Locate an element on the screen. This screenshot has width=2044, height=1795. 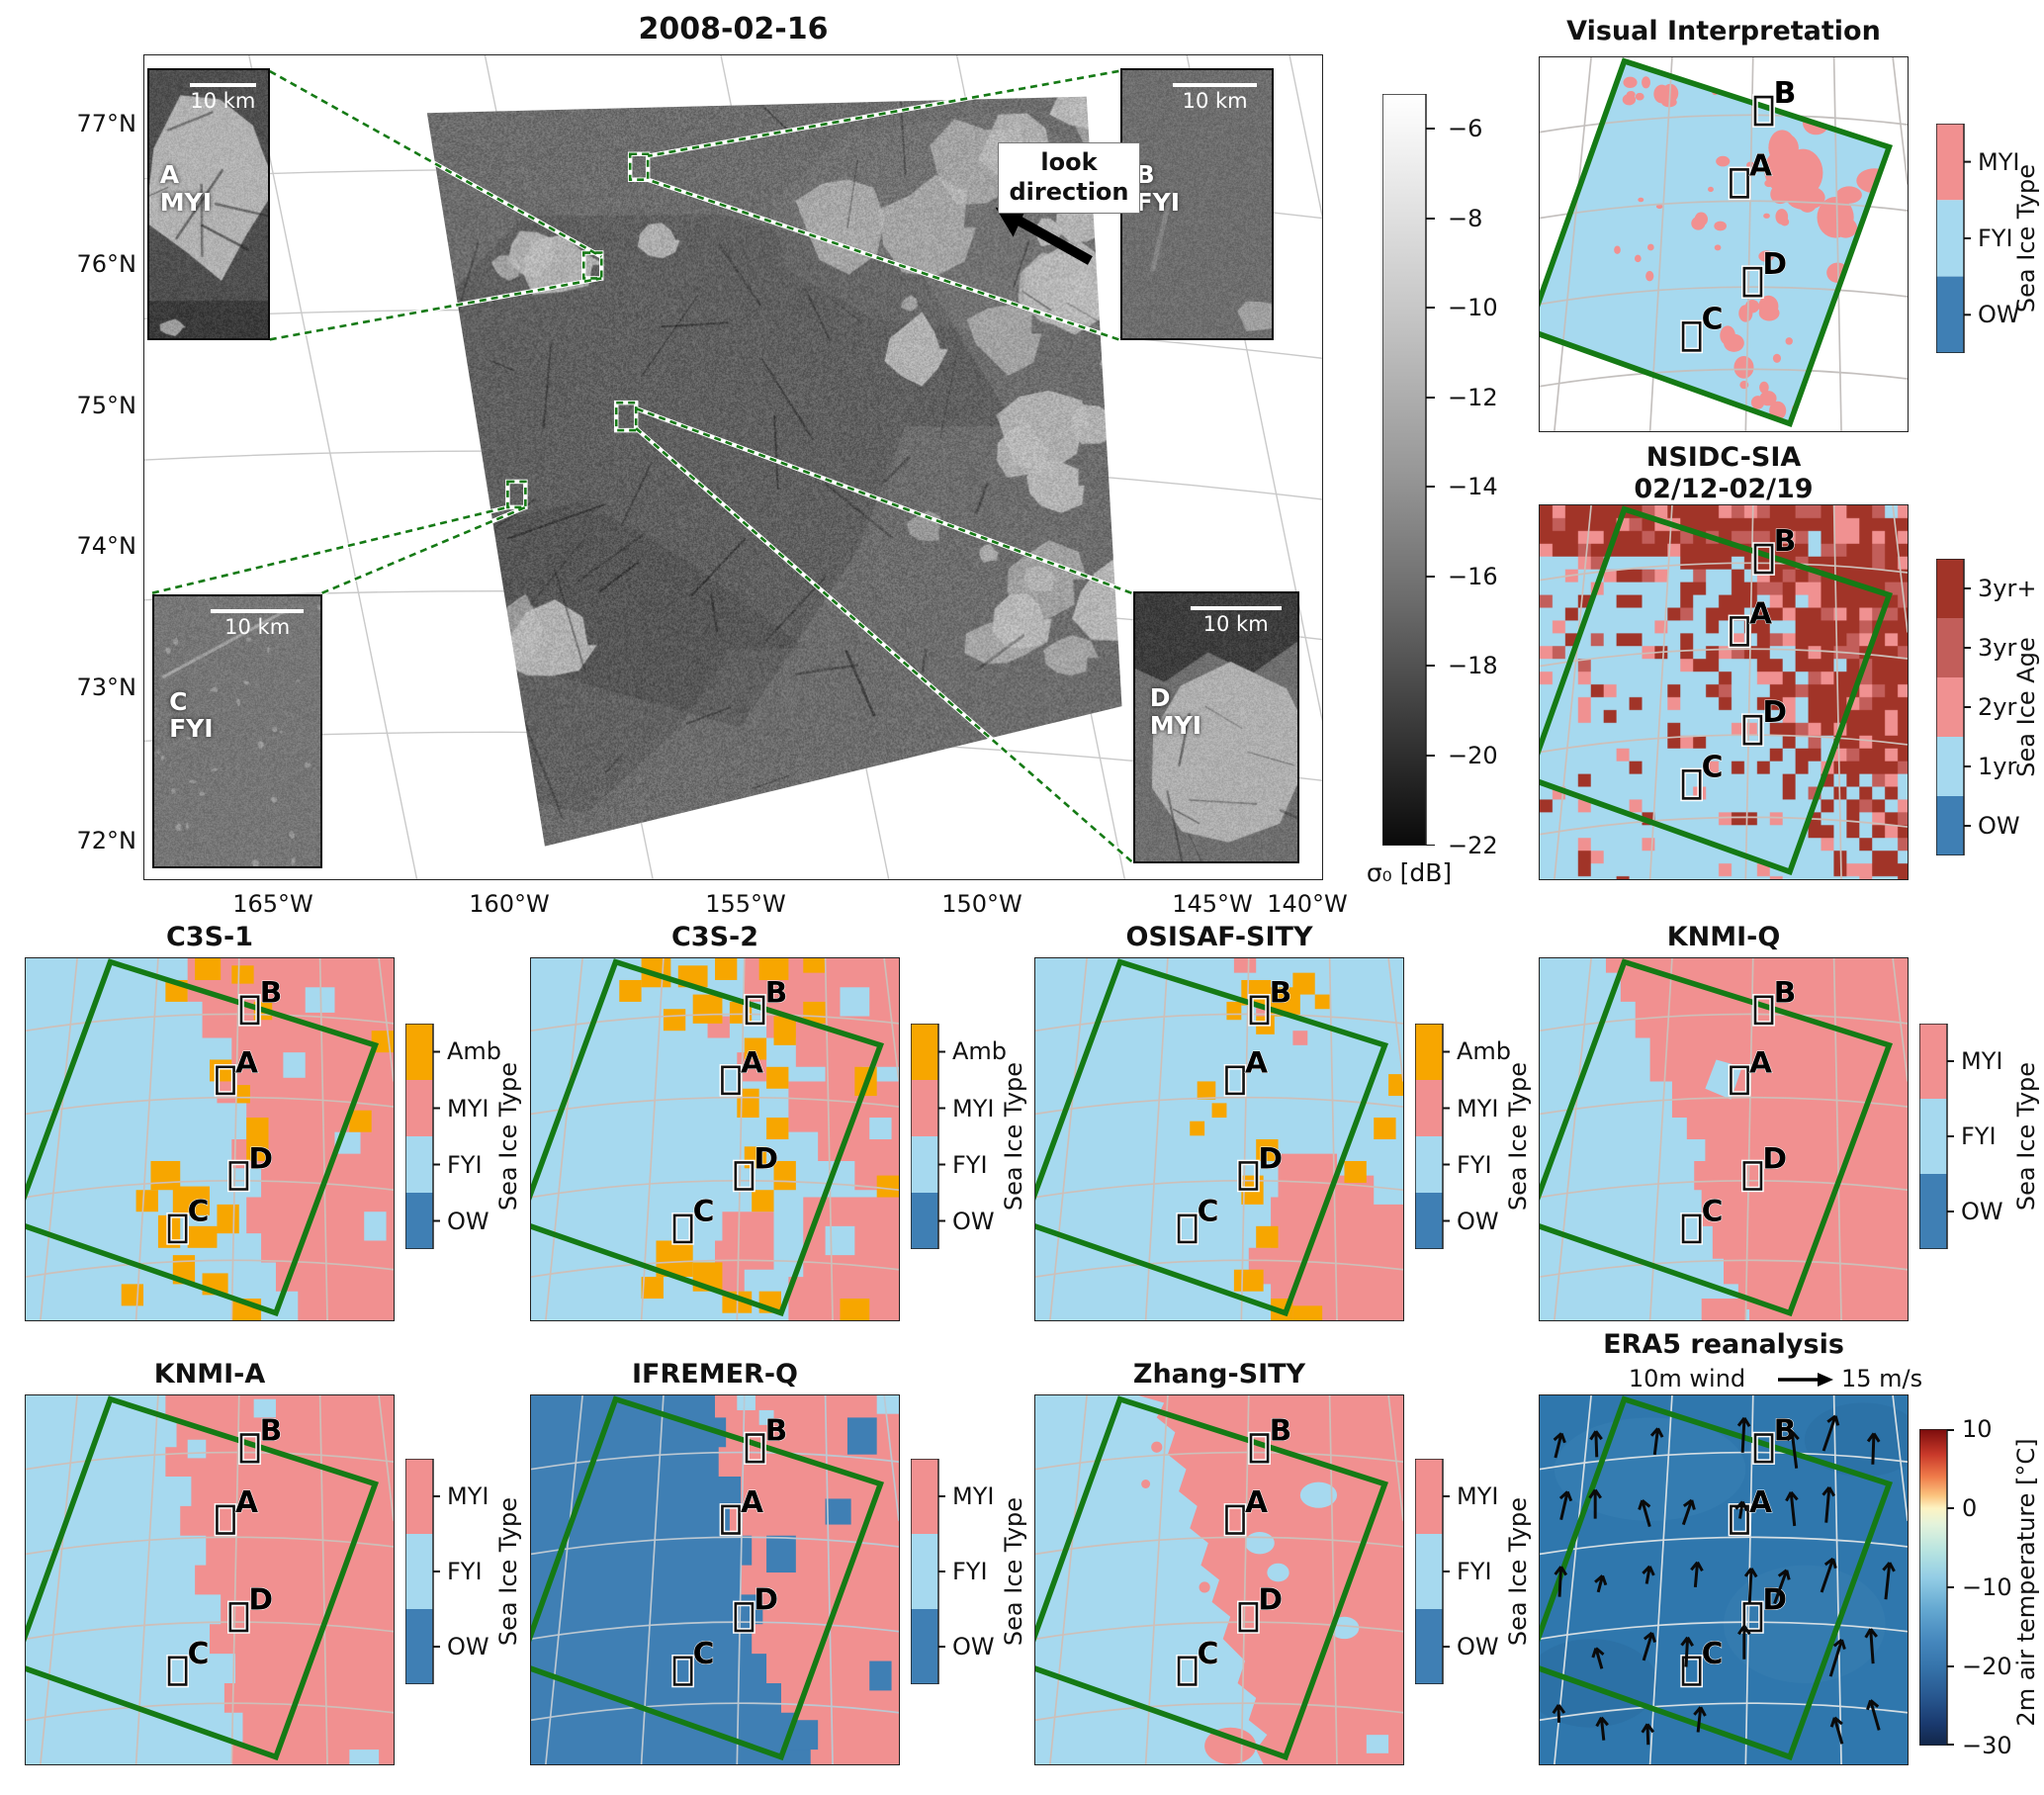
knmia-map: B A D C is located at coordinates (210, 1579).